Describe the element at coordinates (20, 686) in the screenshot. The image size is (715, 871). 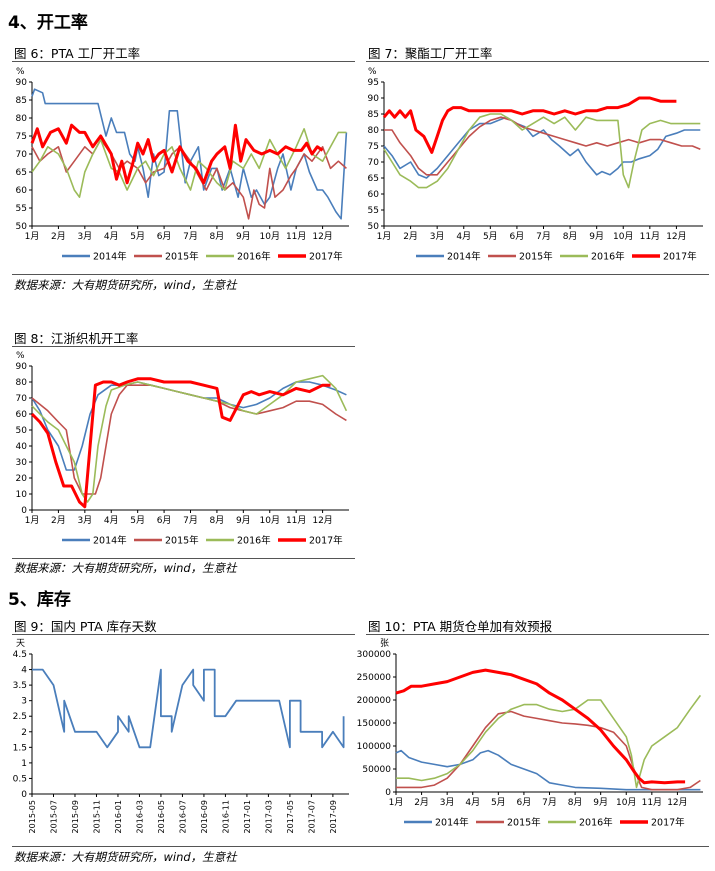
I see `y-tick-label: 3.5` at that location.